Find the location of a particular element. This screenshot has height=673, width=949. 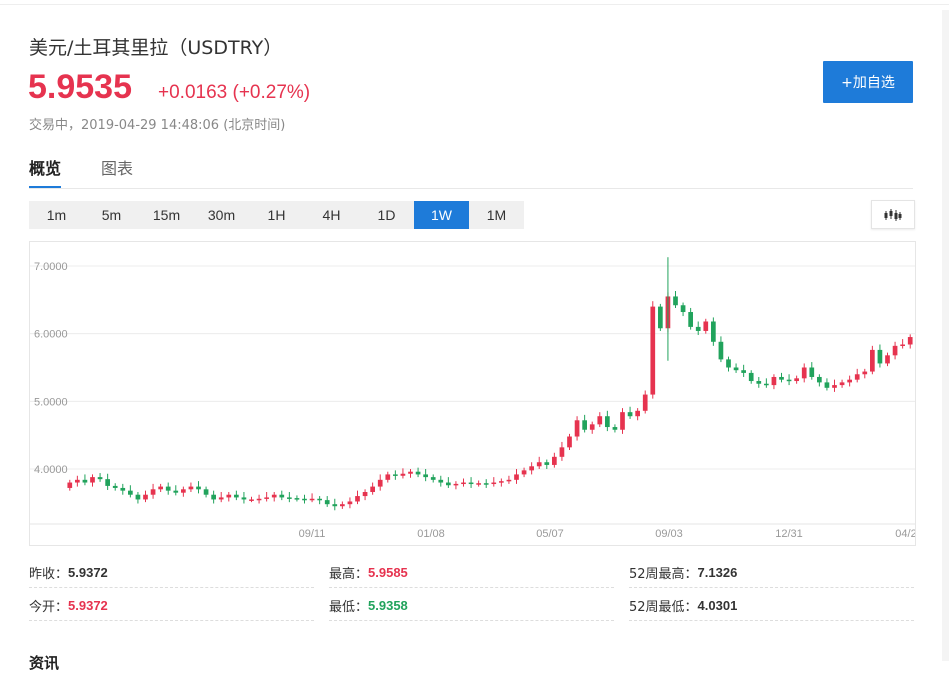

scrollbar-track is located at coordinates (945, 335).